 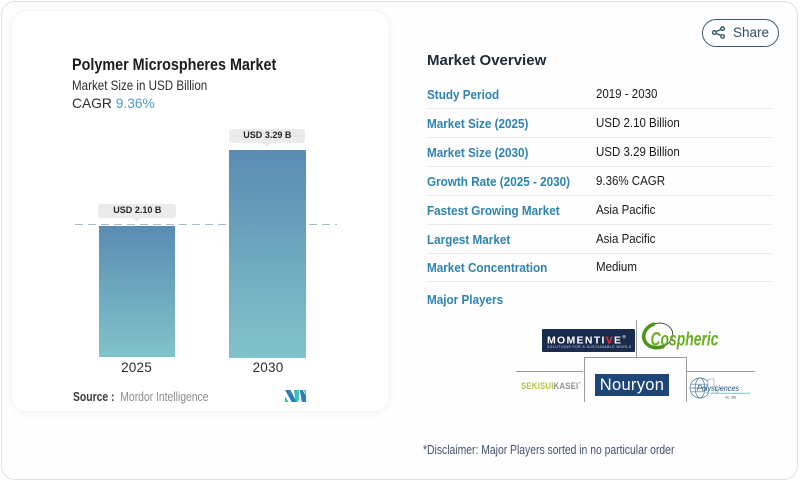 I want to click on svg-text: Inc. info, so click(x=730, y=398).